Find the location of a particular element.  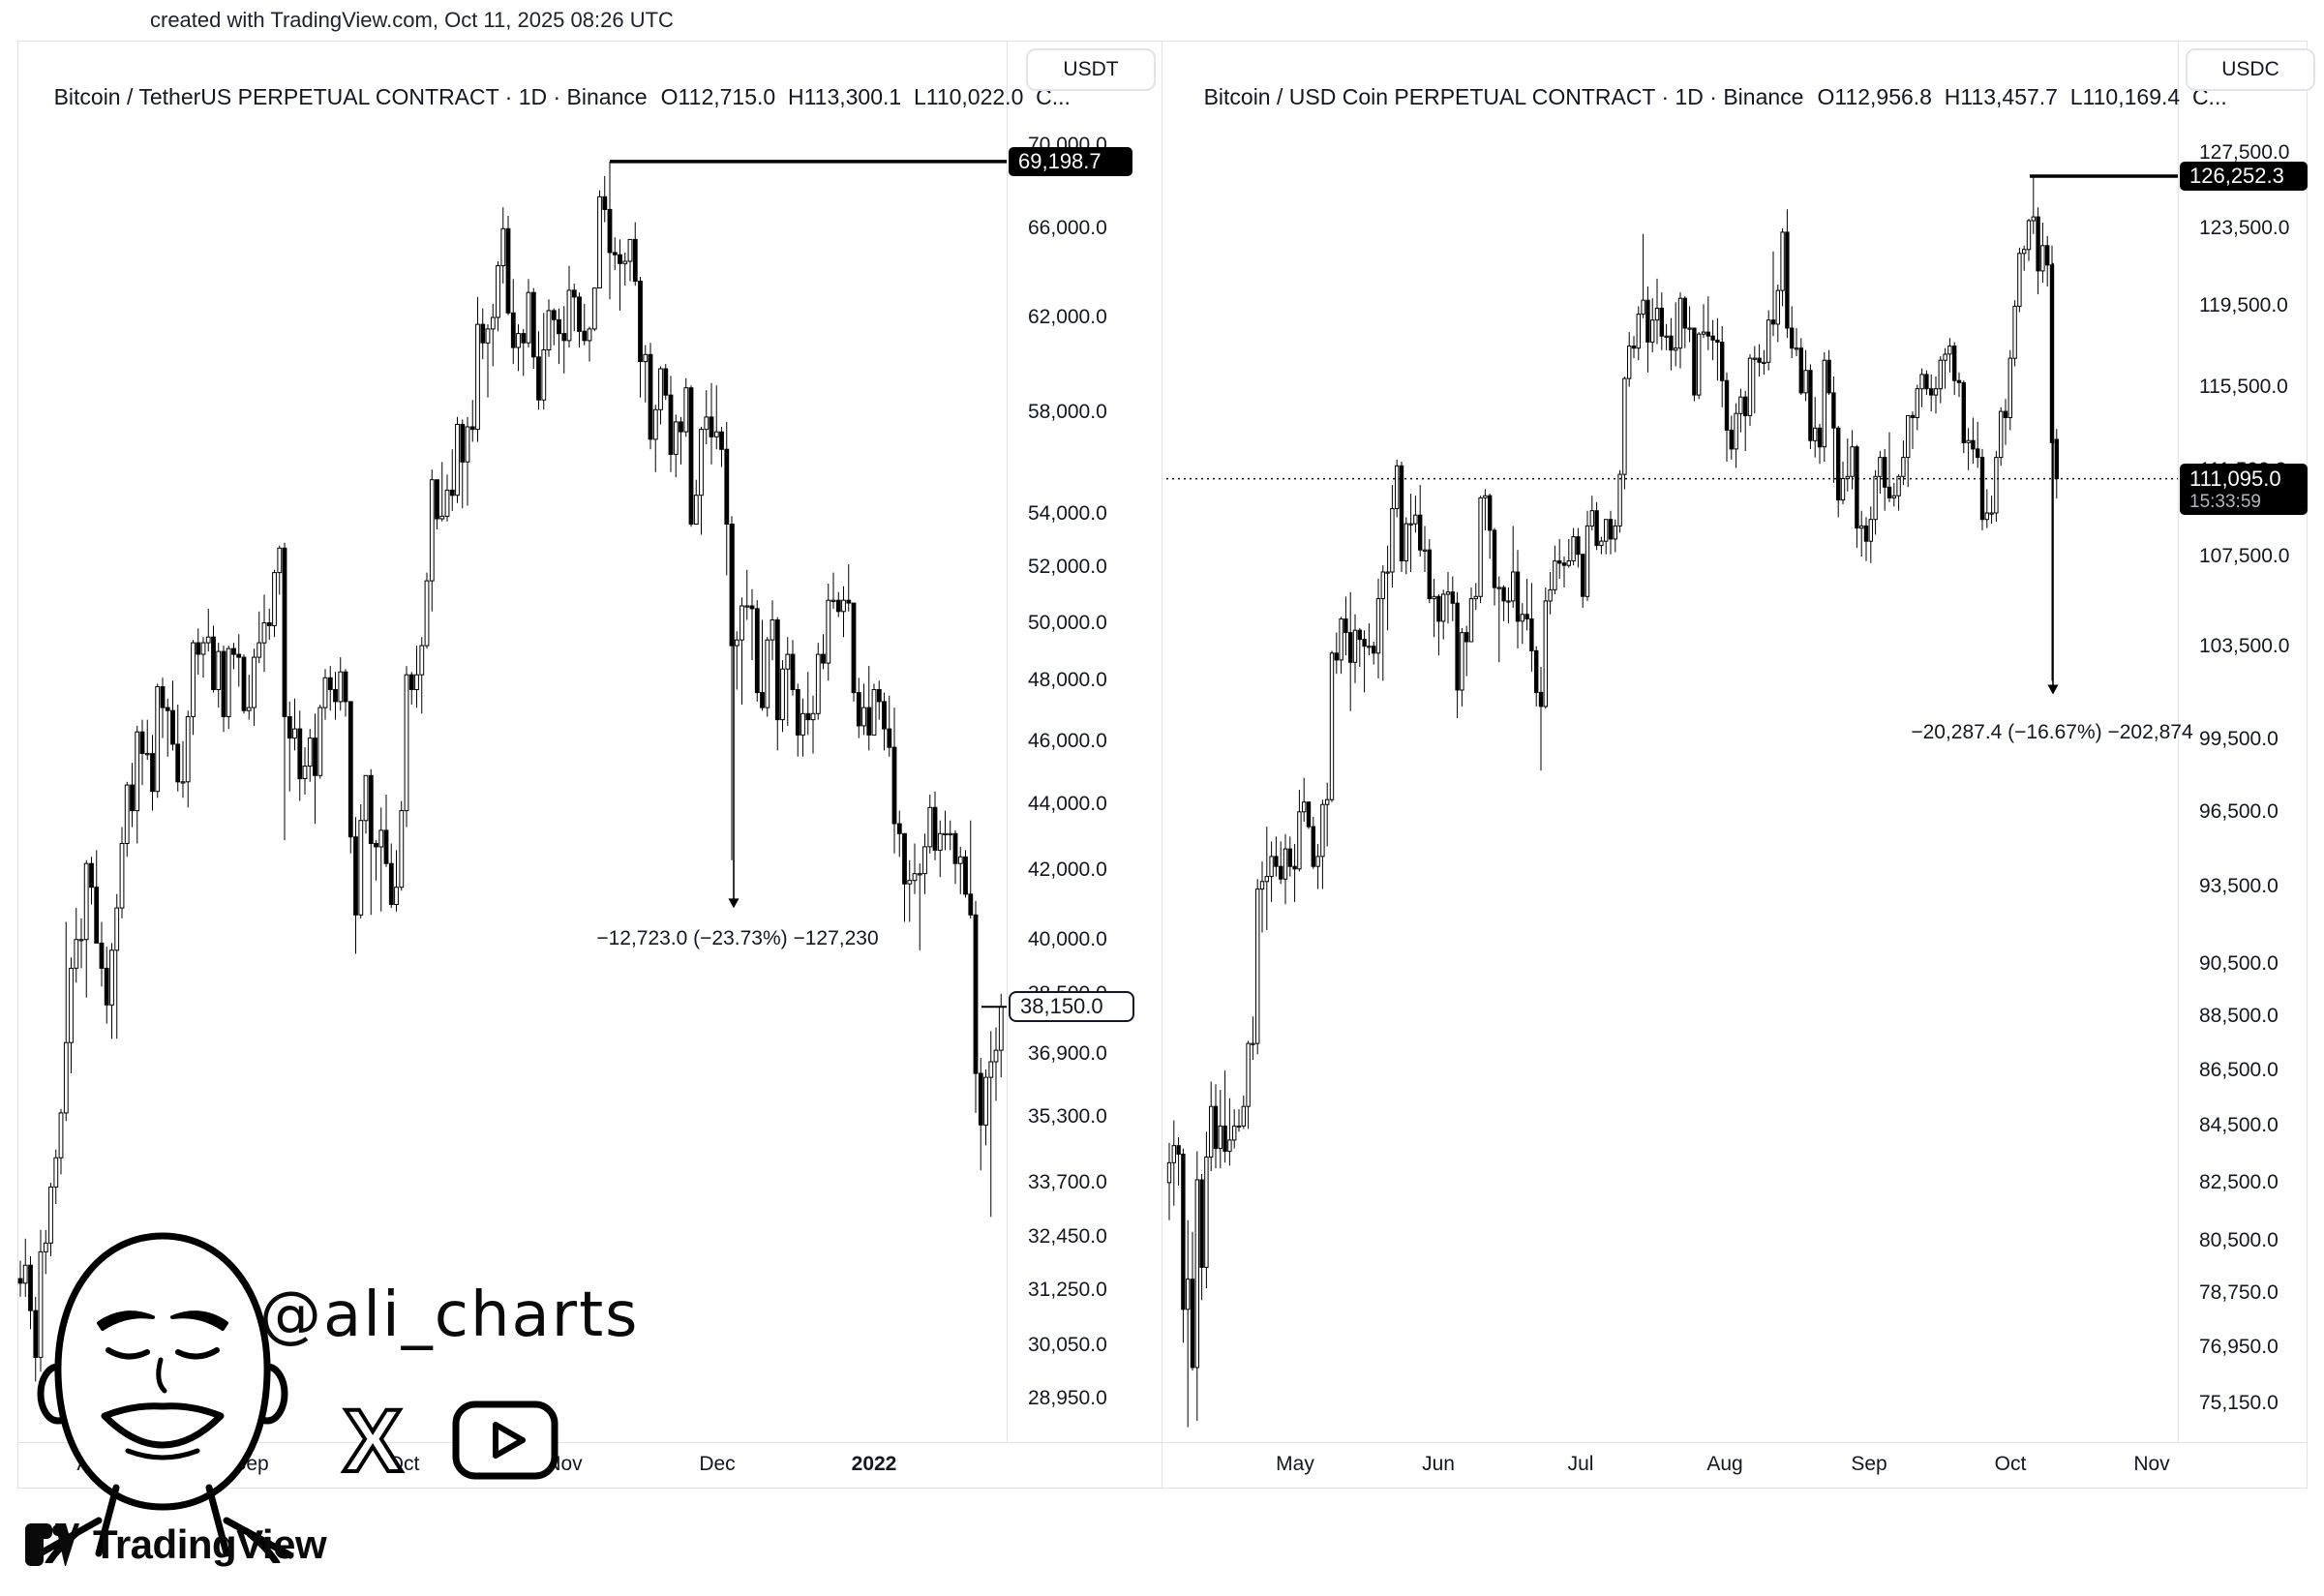

time-axis-right: May Jun Jul Aug Sep Oct Nov is located at coordinates (1670, 1466).